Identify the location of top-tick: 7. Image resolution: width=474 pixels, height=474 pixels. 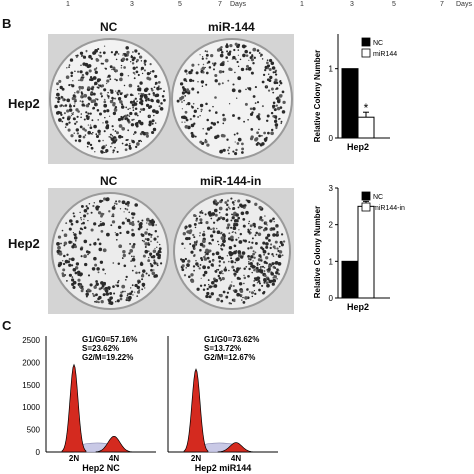
(442, 4).